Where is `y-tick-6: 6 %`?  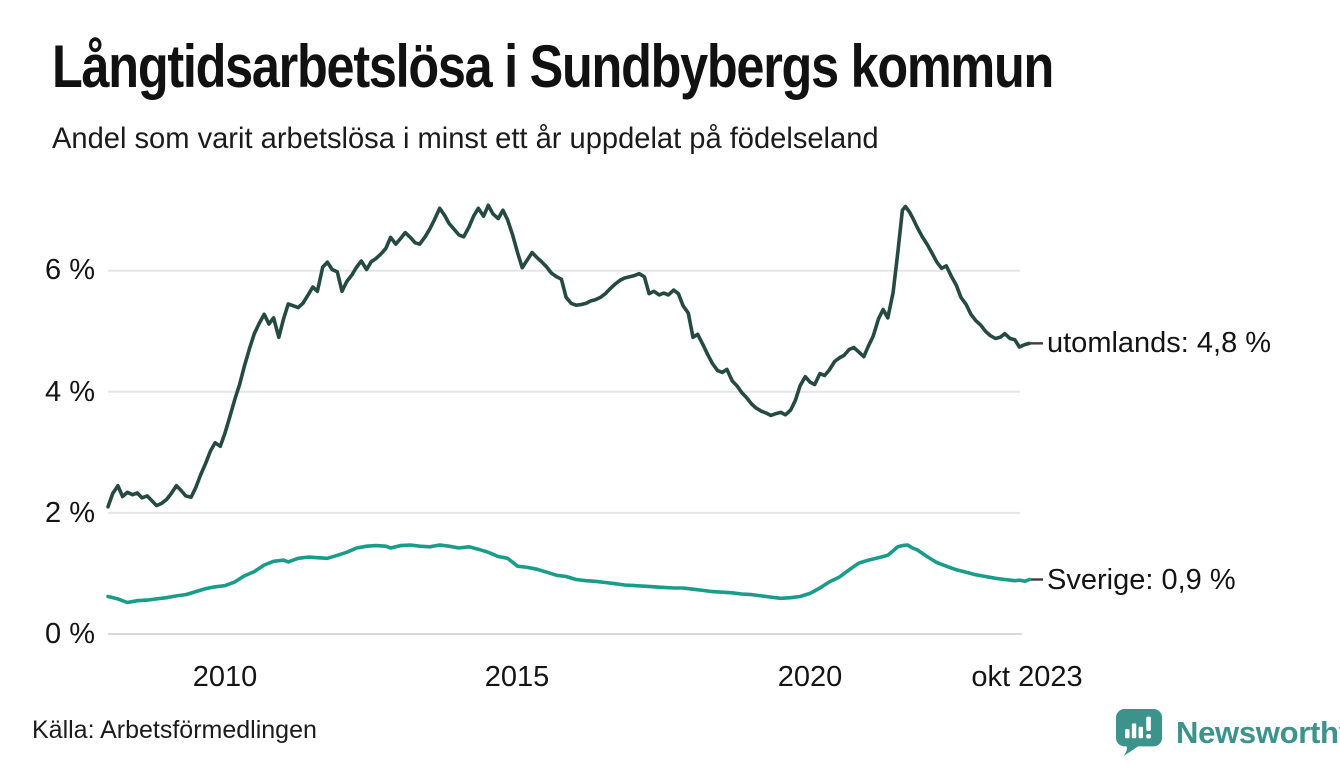 y-tick-6: 6 % is located at coordinates (70, 270).